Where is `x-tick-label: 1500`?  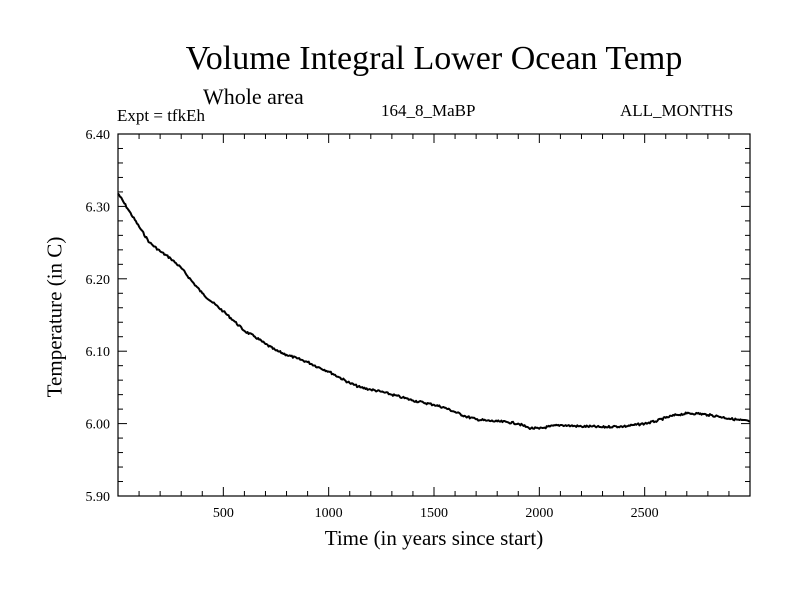 x-tick-label: 1500 is located at coordinates (434, 513).